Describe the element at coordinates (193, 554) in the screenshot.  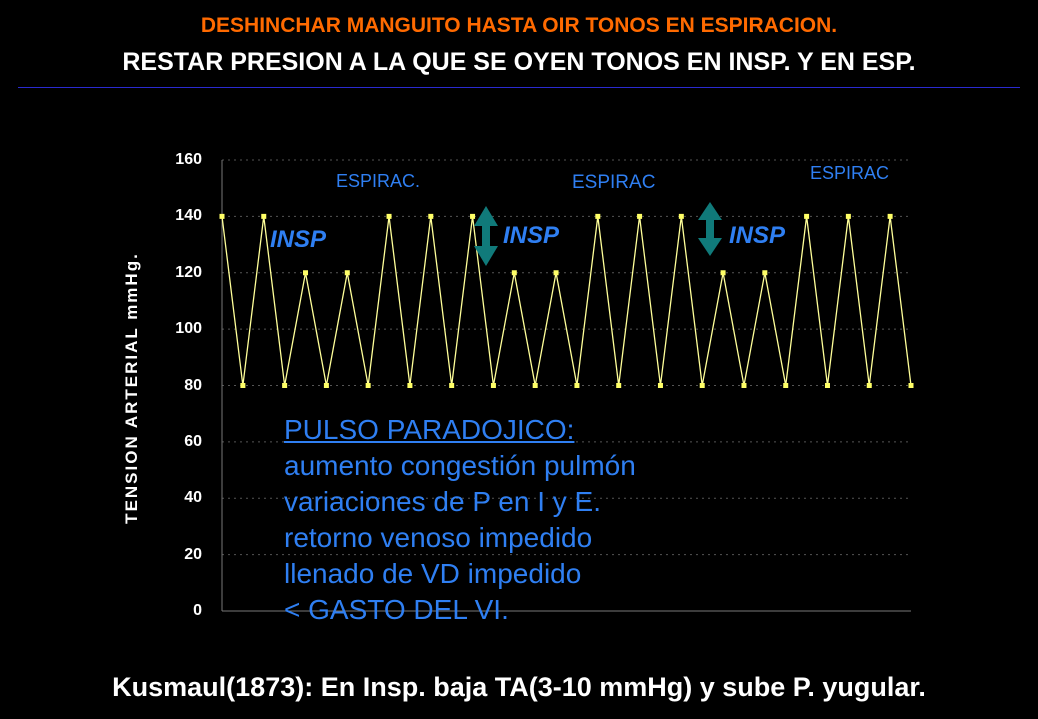
I see `y-tick-label: 20` at that location.